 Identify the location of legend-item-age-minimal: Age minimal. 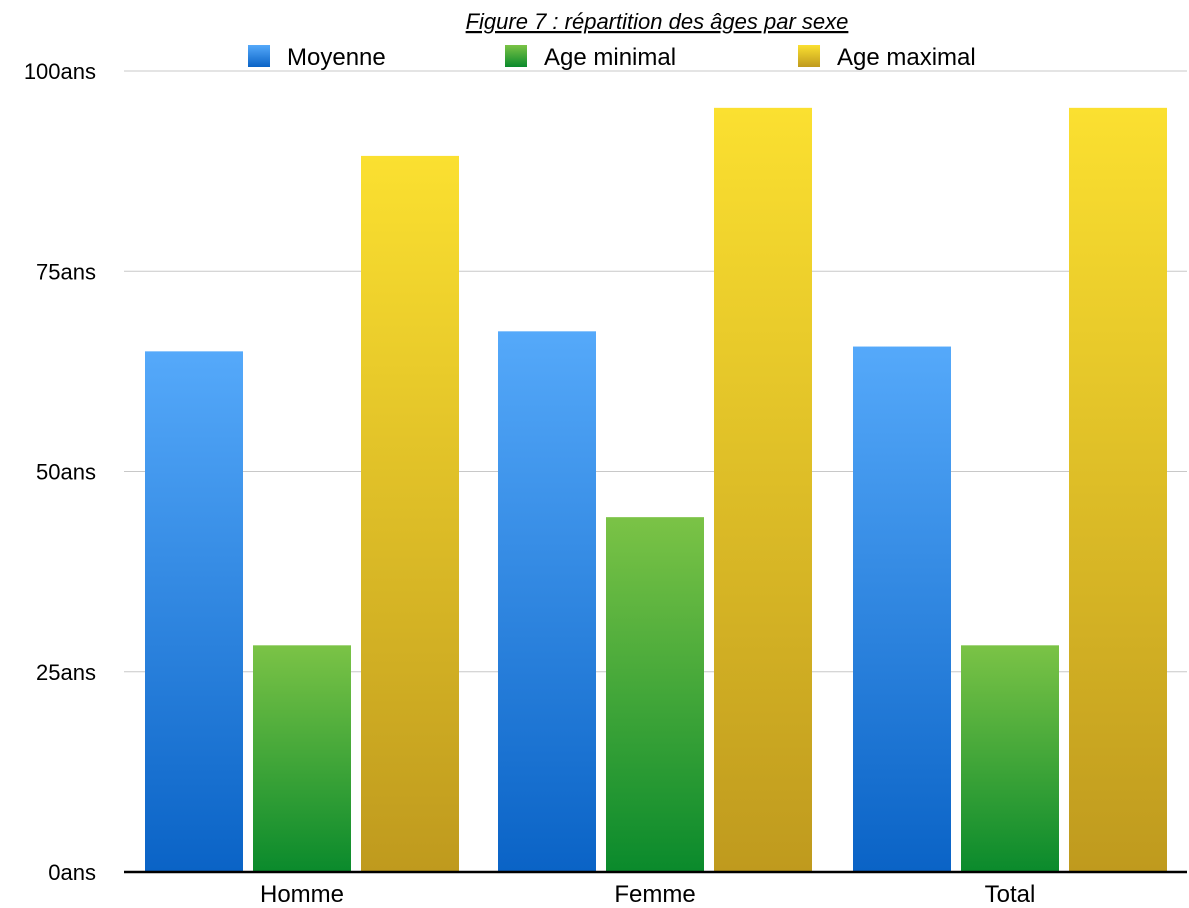
(590, 57).